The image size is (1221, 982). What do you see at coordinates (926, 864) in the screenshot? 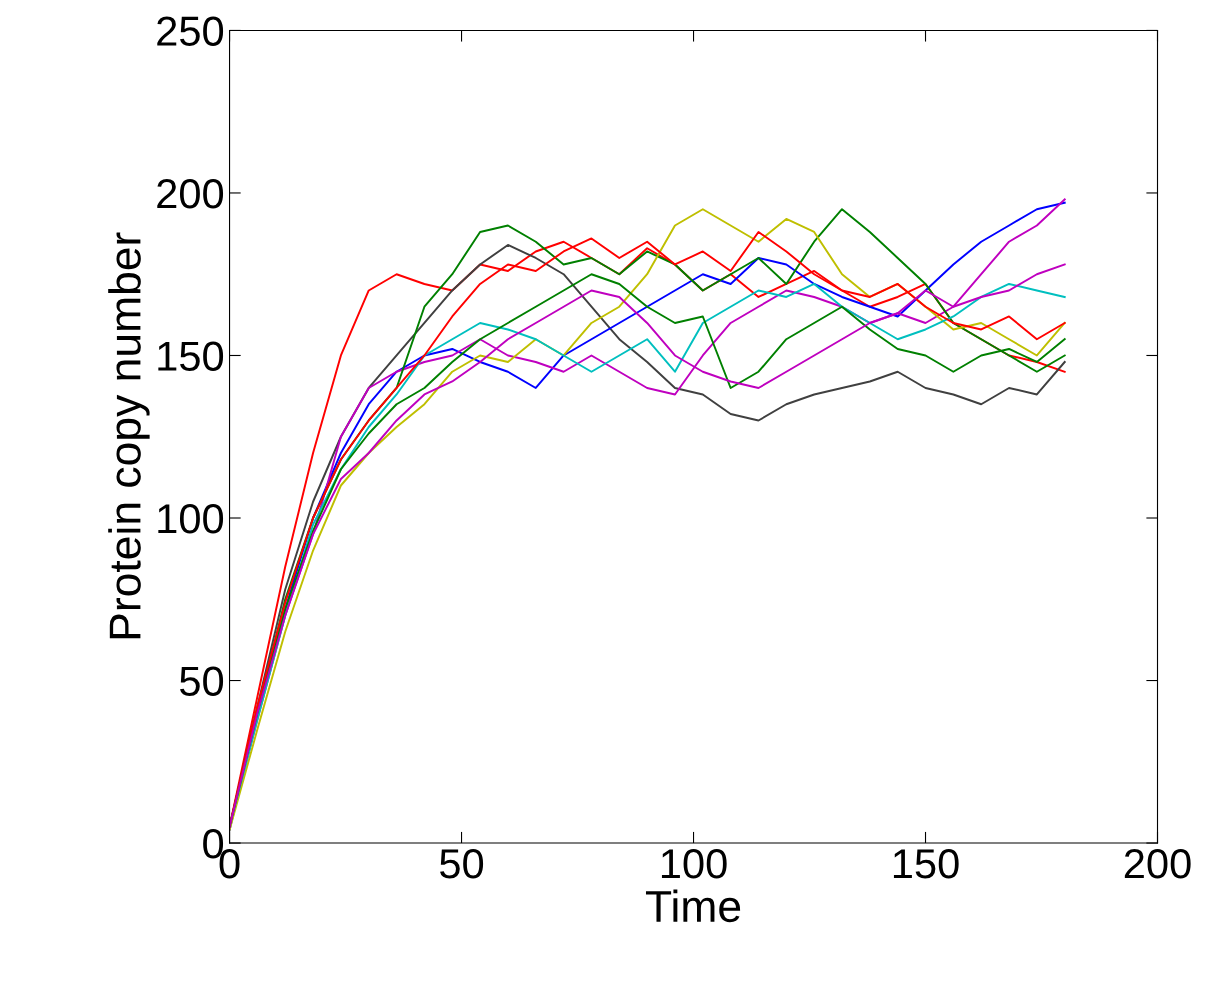
I see `x-tick-label: 150` at bounding box center [926, 864].